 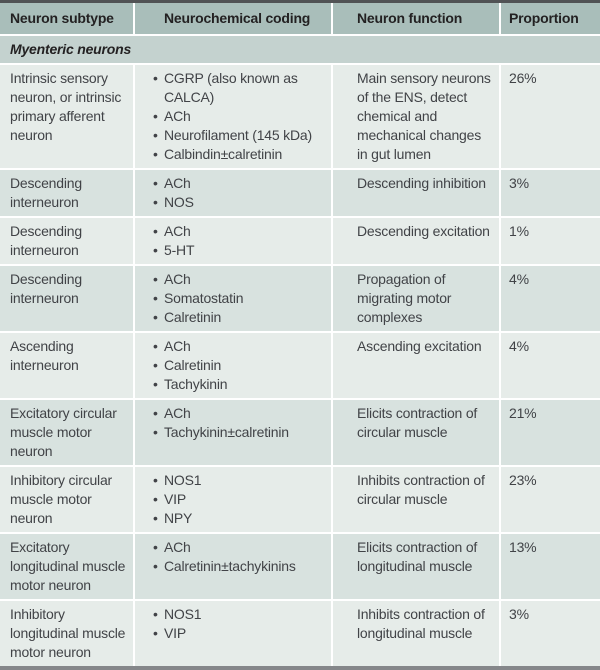 I want to click on cell-coding: ACh Somatostatin Calretinin, so click(x=233, y=298).